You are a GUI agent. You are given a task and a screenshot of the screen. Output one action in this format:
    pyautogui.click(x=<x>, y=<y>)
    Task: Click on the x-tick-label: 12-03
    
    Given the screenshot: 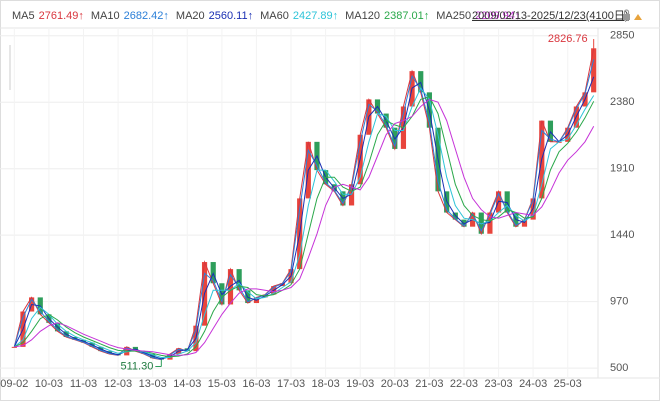 What is the action you would take?
    pyautogui.click(x=118, y=384)
    